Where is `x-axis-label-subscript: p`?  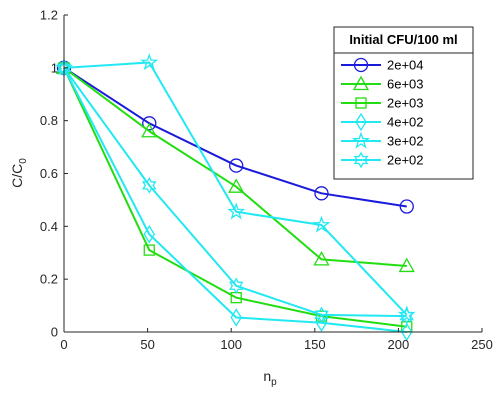
x-axis-label-subscript: p is located at coordinates (274, 382).